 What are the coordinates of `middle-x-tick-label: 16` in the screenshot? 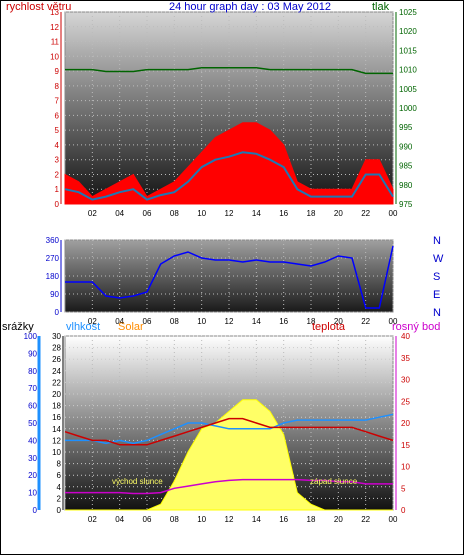 It's located at (283, 321).